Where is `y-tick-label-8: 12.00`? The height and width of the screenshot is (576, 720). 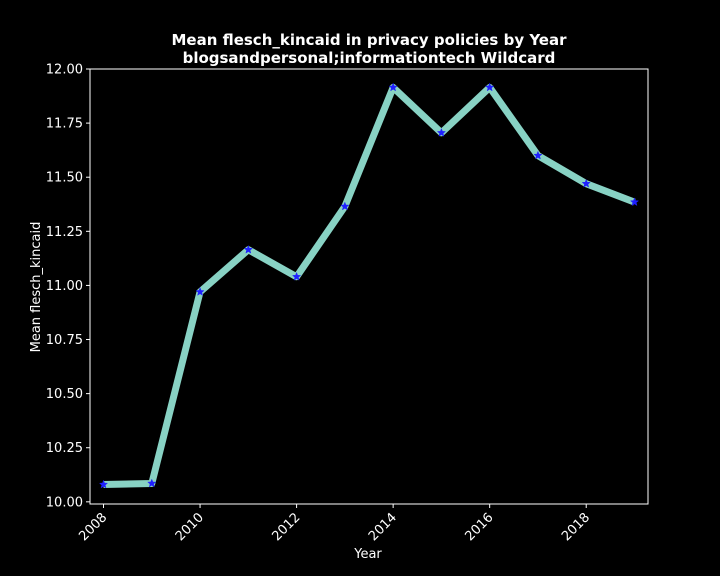 y-tick-label-8: 12.00 is located at coordinates (64, 70).